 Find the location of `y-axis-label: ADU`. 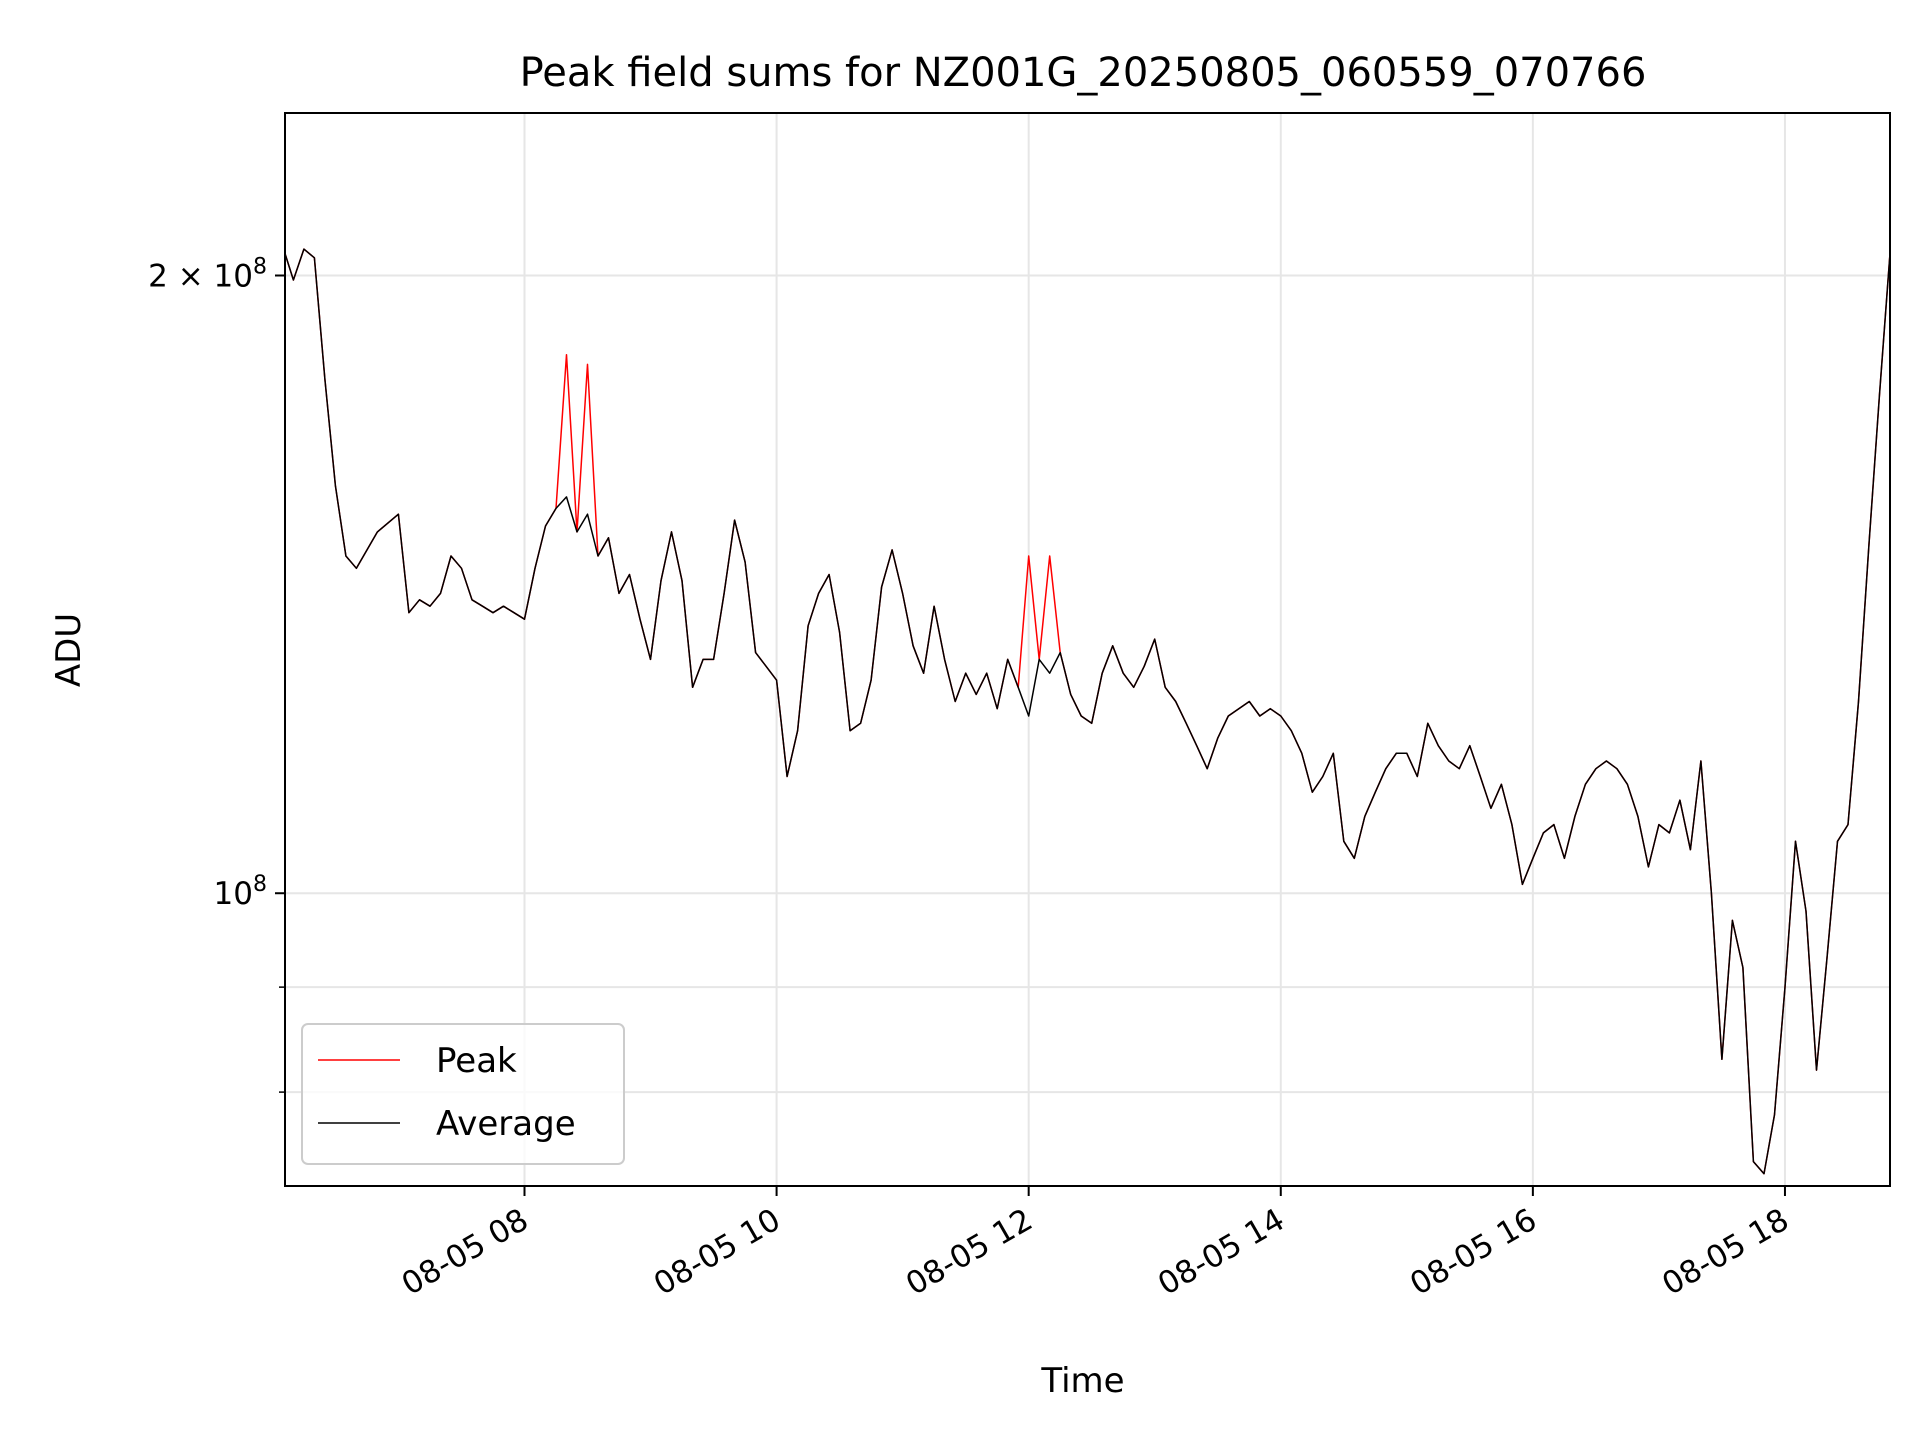

y-axis-label: ADU is located at coordinates (69, 650).